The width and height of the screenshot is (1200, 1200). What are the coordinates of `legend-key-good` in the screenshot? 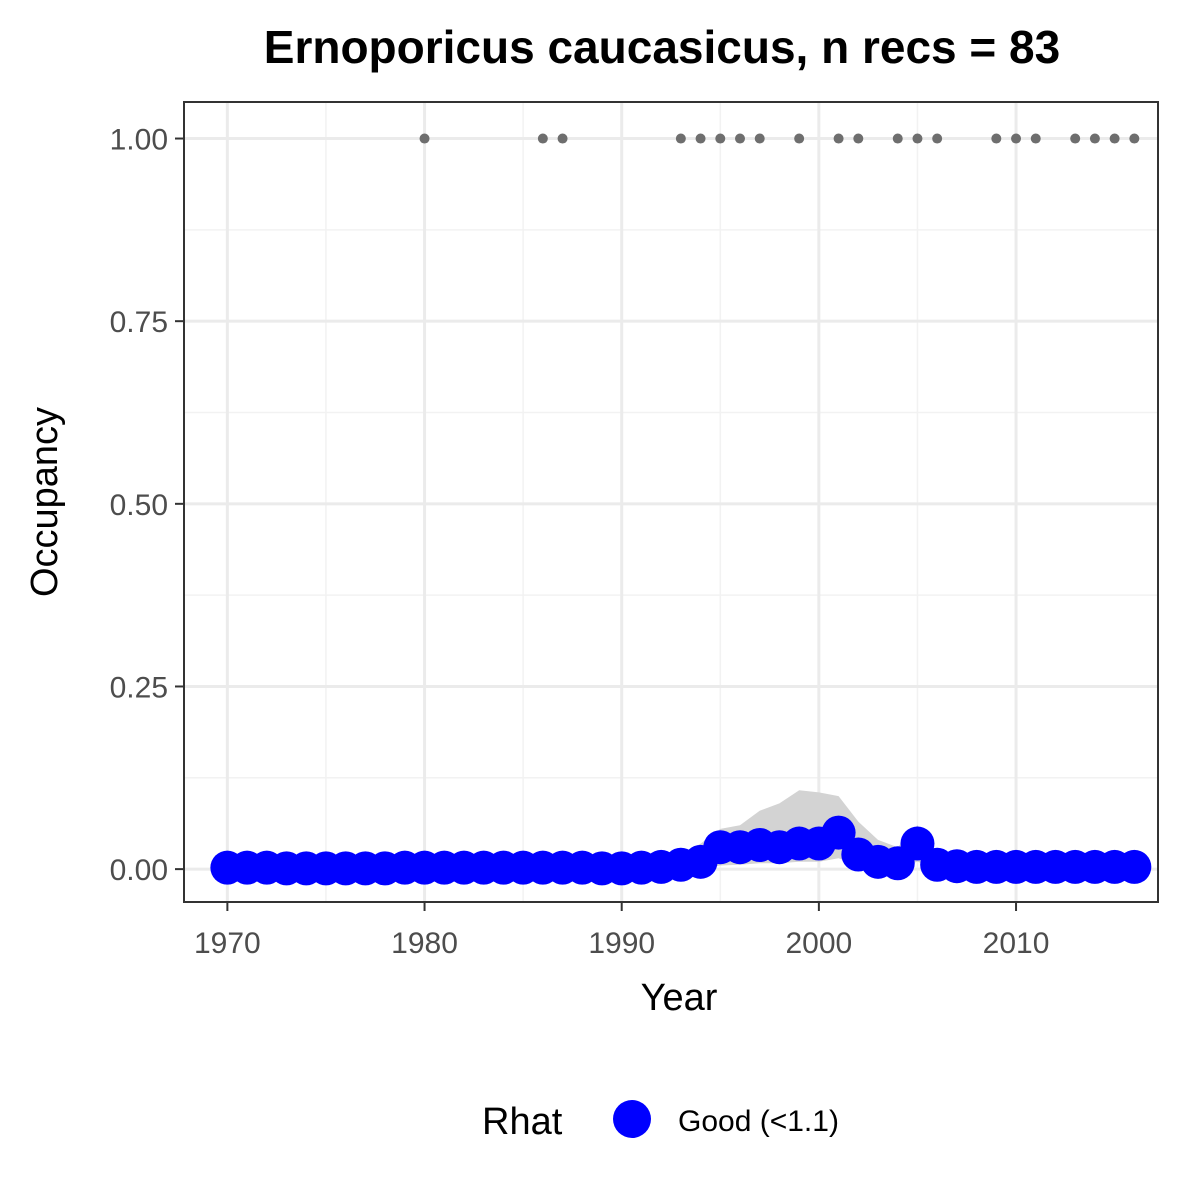 It's located at (632, 1119).